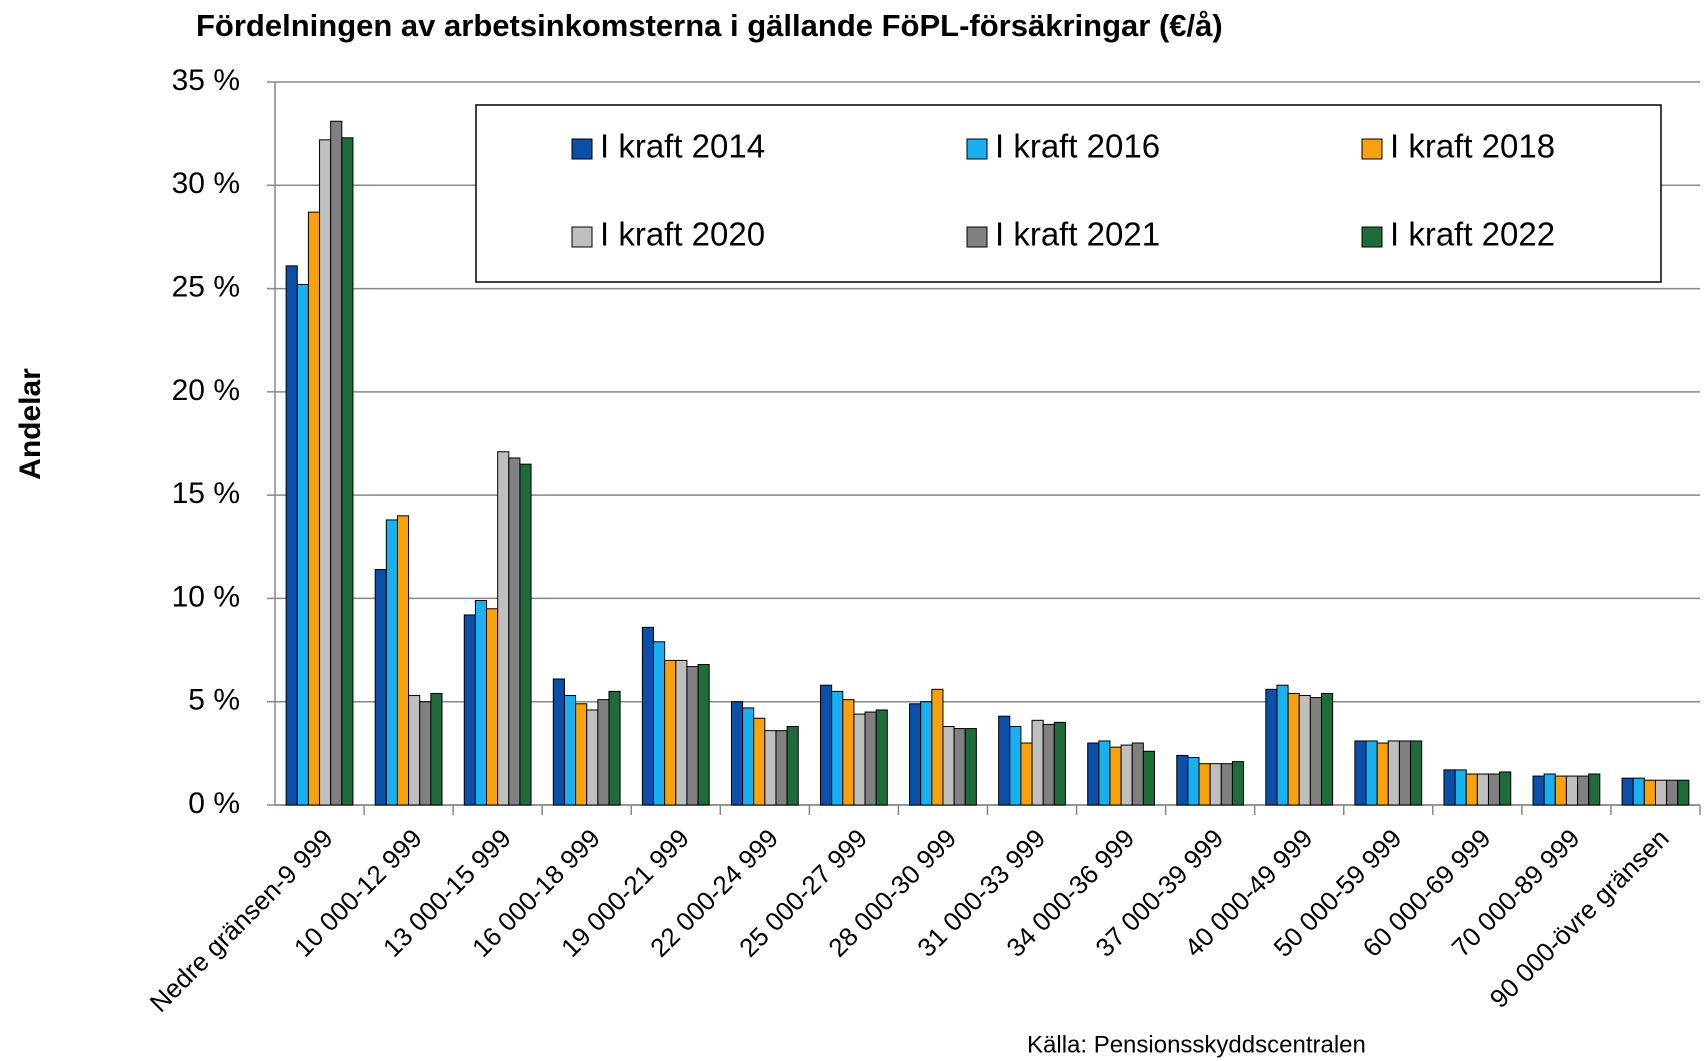 This screenshot has height=1061, width=1704. What do you see at coordinates (206, 493) in the screenshot?
I see `y-tick-label: 15 %` at bounding box center [206, 493].